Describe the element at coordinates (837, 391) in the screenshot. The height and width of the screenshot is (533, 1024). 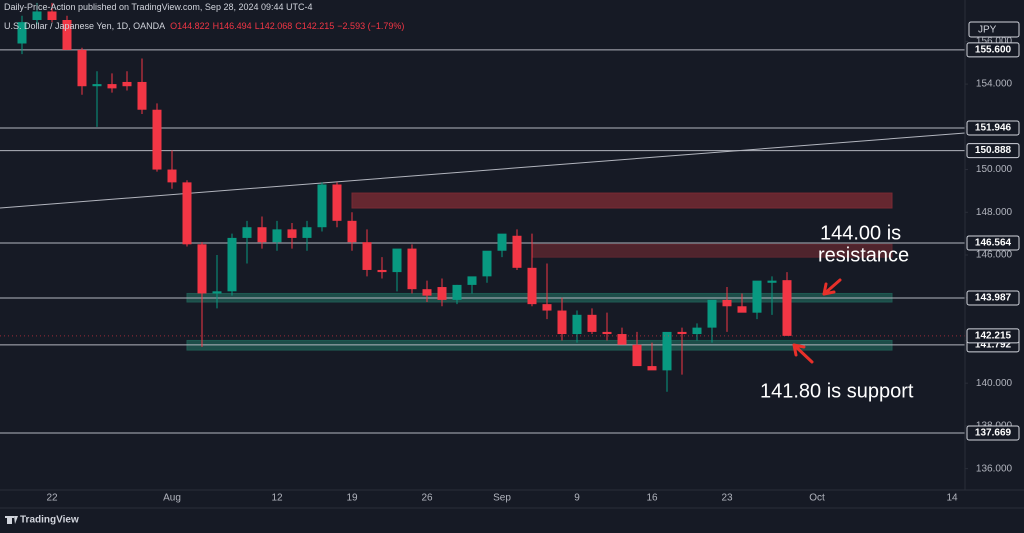
I see `annotation: 141.80 is support` at that location.